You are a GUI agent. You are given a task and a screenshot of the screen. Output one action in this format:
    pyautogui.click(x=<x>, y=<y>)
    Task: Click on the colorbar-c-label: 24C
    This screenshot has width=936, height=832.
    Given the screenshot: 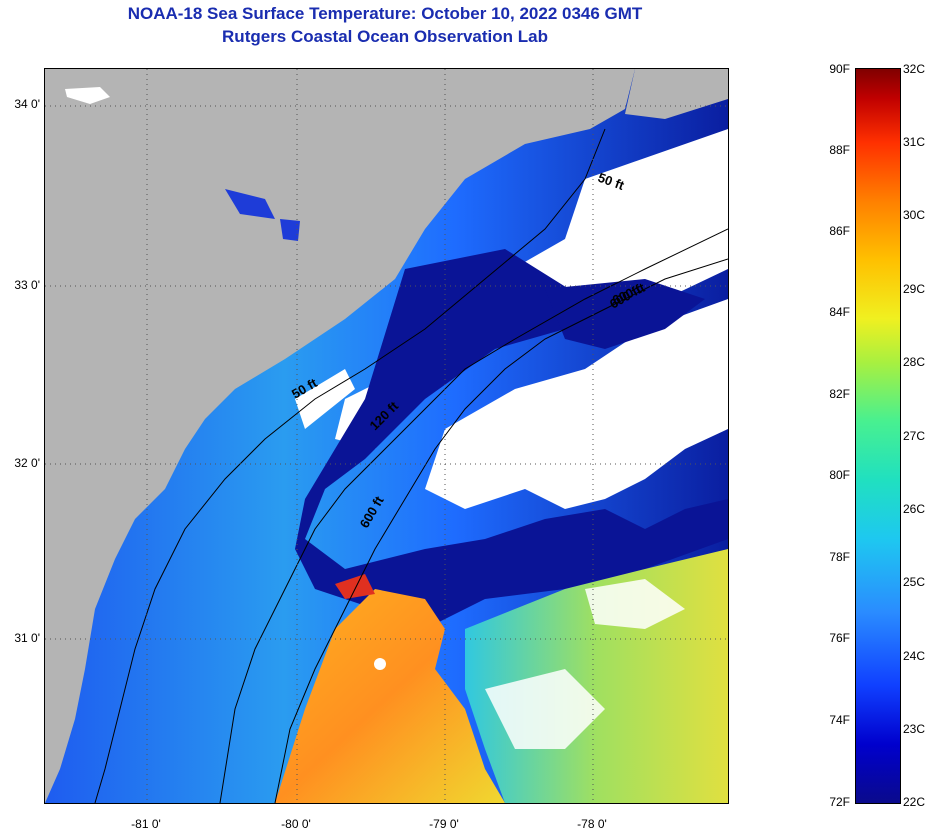 What is the action you would take?
    pyautogui.click(x=914, y=656)
    